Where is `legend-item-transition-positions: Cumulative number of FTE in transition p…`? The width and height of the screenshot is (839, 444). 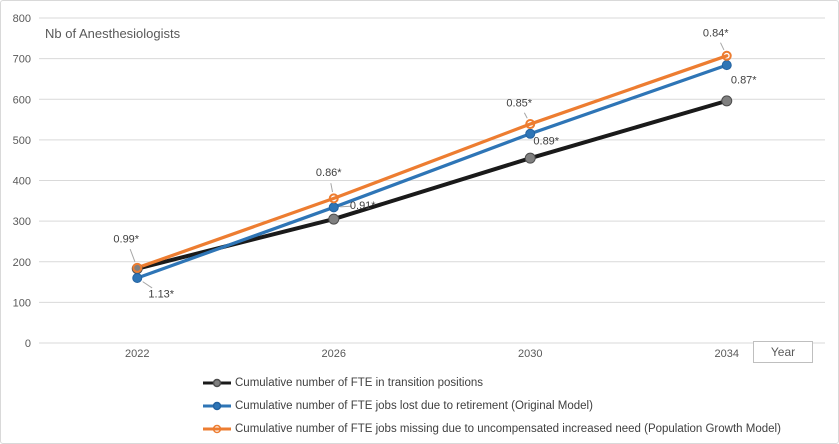 legend-item-transition-positions: Cumulative number of FTE in transition p… is located at coordinates (491, 383).